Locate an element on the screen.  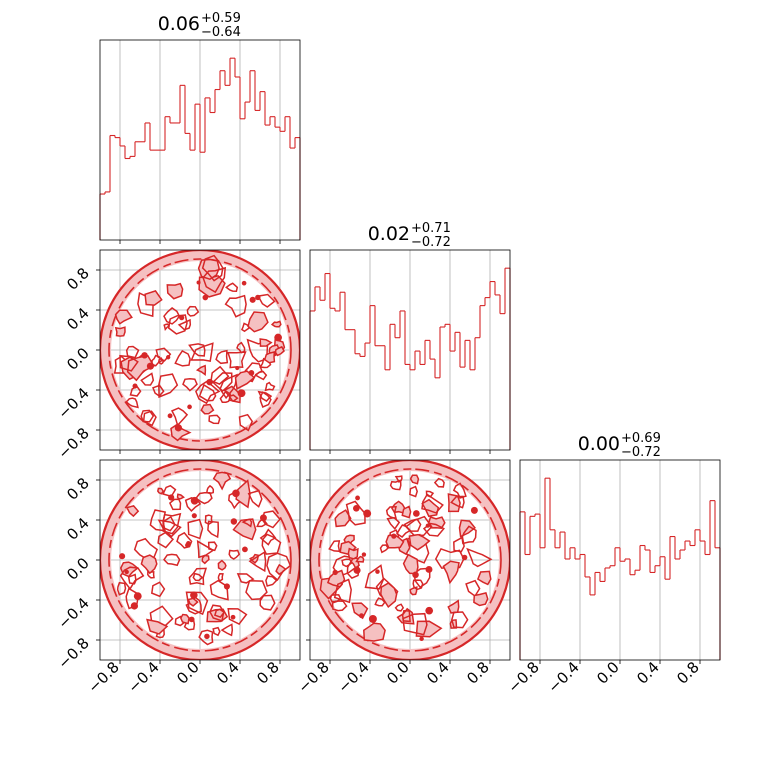
x-tick-label: −0.8 is located at coordinates (523, 677).